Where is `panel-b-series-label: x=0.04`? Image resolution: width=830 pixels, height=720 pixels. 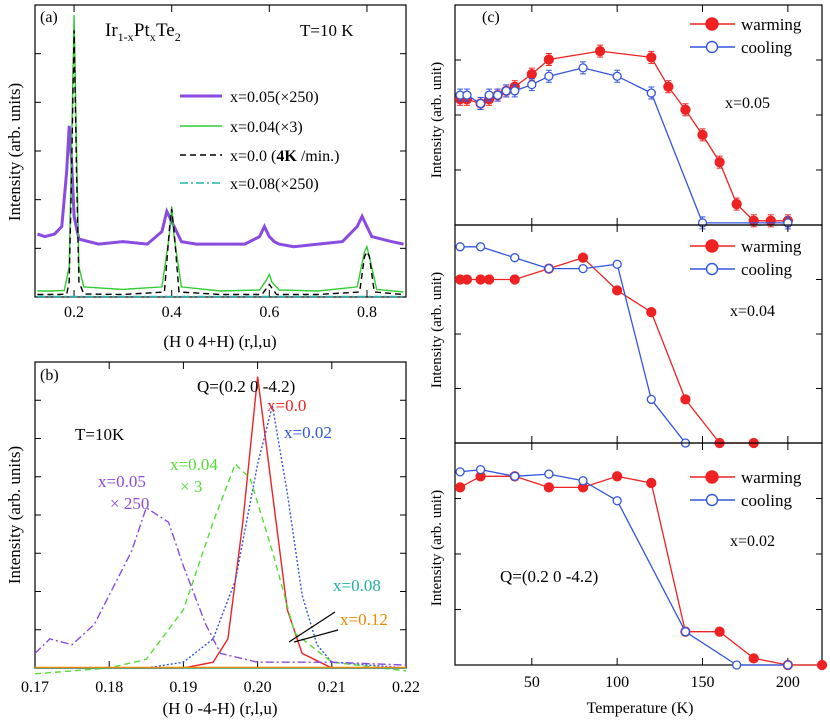 panel-b-series-label: x=0.04 is located at coordinates (194, 464).